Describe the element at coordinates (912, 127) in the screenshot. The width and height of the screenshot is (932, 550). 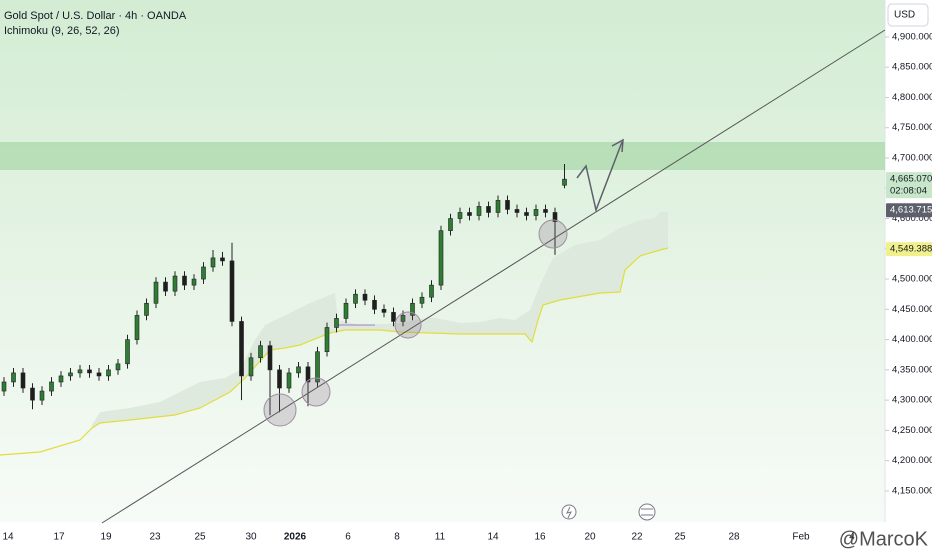
I see `y-tick-label: 4,750.000` at that location.